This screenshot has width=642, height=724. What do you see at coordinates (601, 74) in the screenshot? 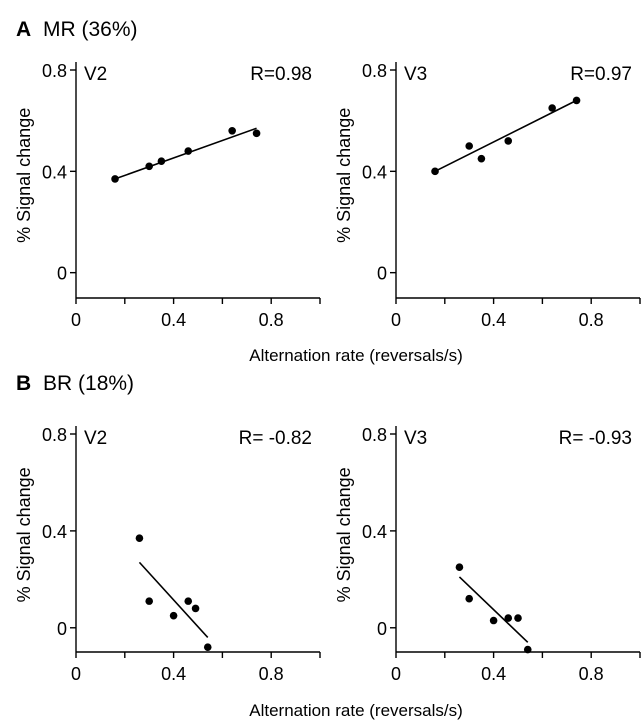
I see `chart-a-v3-correlation: R=0.97` at bounding box center [601, 74].